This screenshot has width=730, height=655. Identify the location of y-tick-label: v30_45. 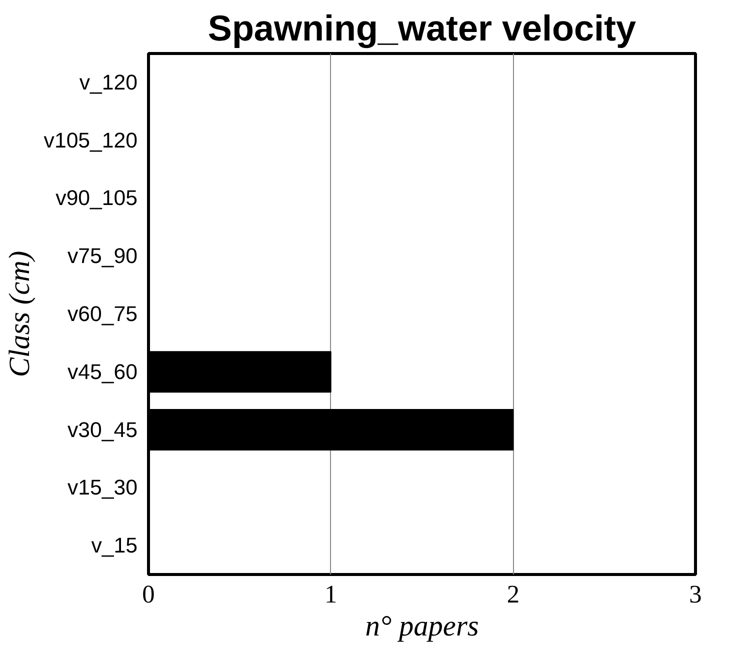
(103, 430).